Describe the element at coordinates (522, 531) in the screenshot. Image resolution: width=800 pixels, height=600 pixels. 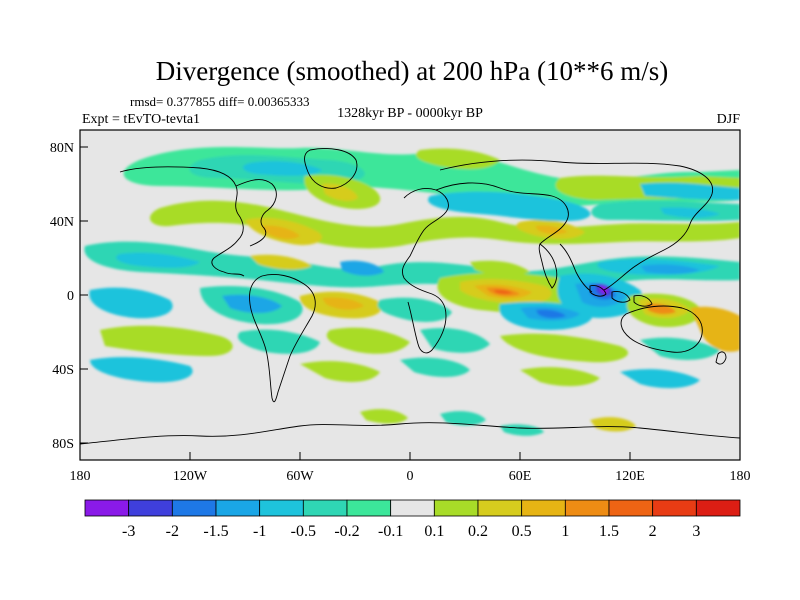
I see `colorbar-label: 0.5` at that location.